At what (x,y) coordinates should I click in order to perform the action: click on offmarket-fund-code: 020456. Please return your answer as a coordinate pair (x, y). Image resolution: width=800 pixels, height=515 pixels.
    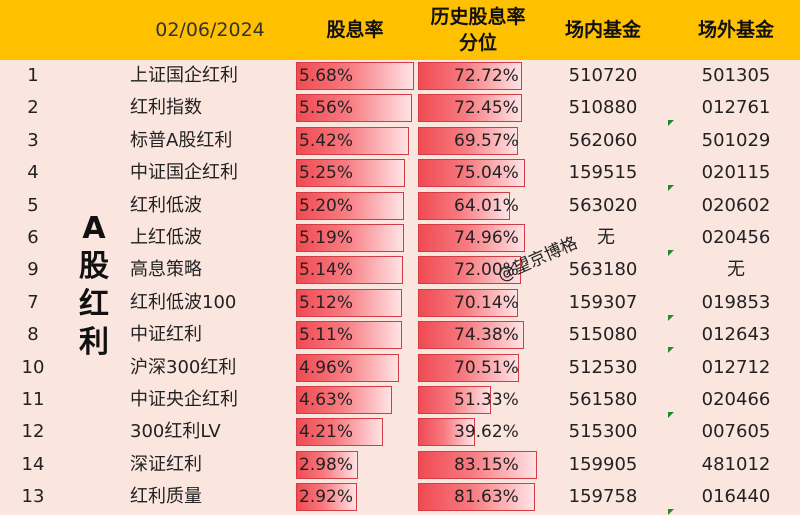
    Looking at the image, I should click on (736, 237).